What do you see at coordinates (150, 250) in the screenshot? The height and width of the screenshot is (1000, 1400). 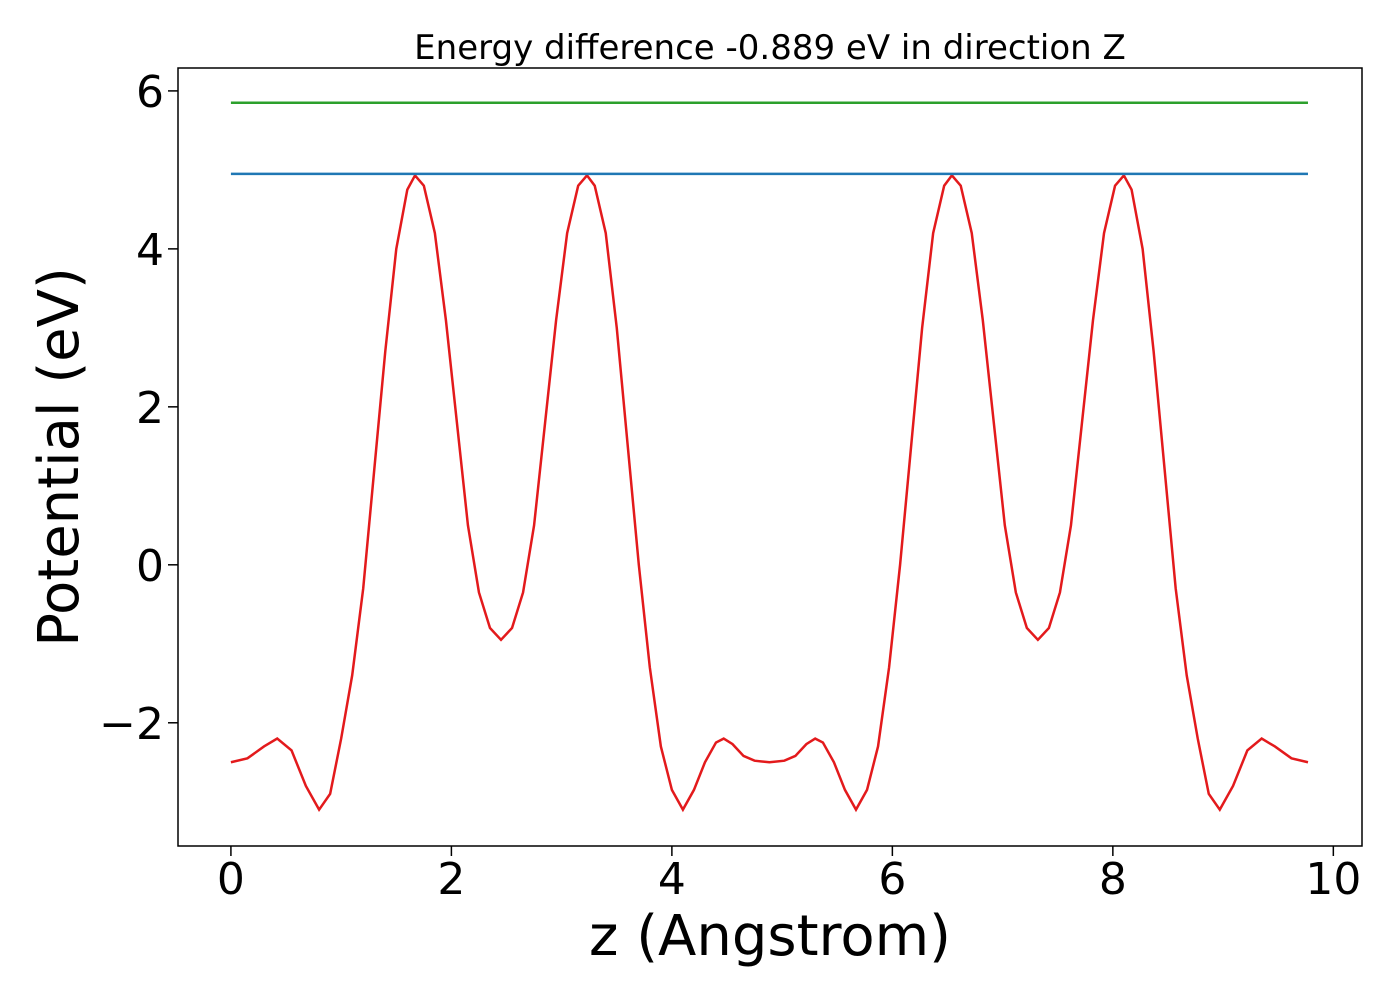 I see `y-tick-label: 4` at bounding box center [150, 250].